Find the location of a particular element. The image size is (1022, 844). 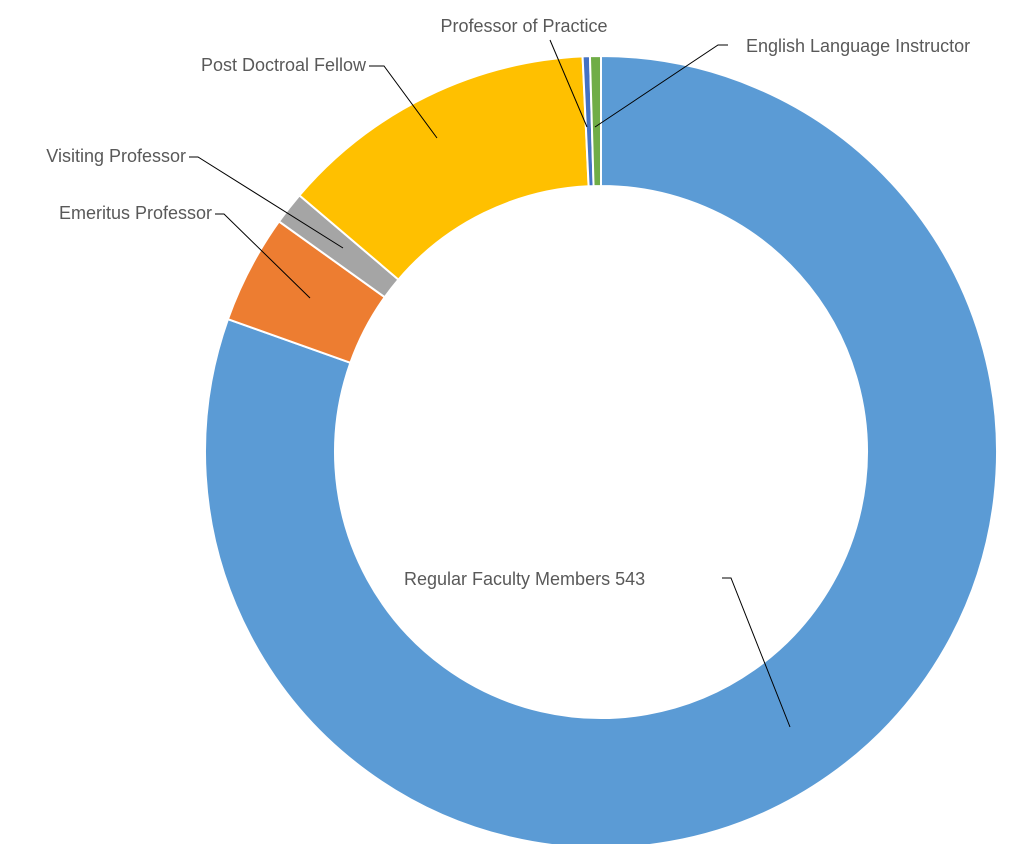

data-label: Visiting Professor is located at coordinates (116, 156).